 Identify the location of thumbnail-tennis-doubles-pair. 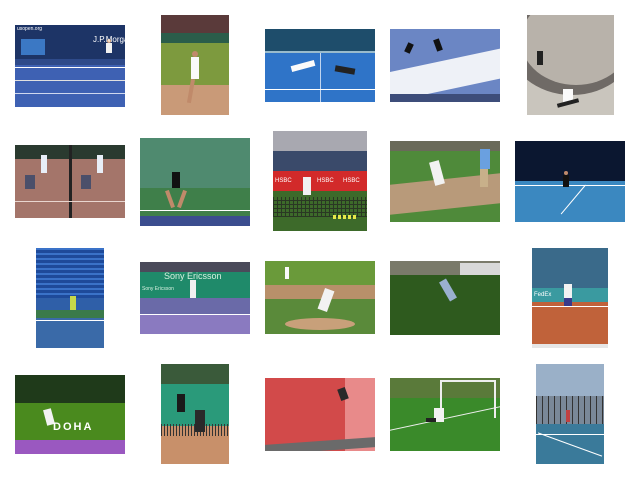
(70, 181).